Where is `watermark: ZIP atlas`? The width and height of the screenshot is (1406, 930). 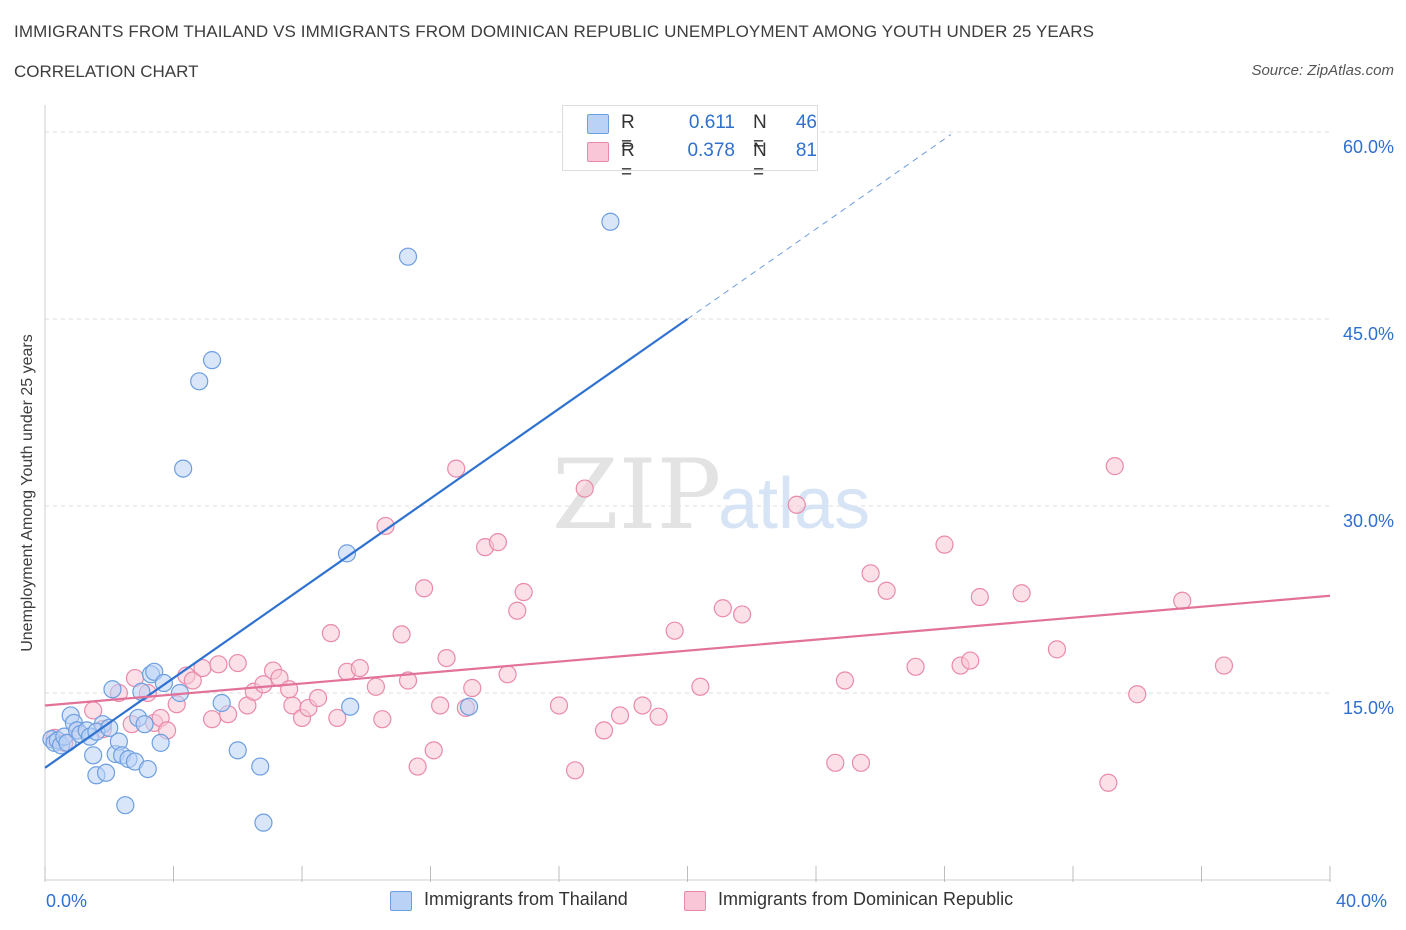
watermark: ZIP atlas is located at coordinates (711, 495).